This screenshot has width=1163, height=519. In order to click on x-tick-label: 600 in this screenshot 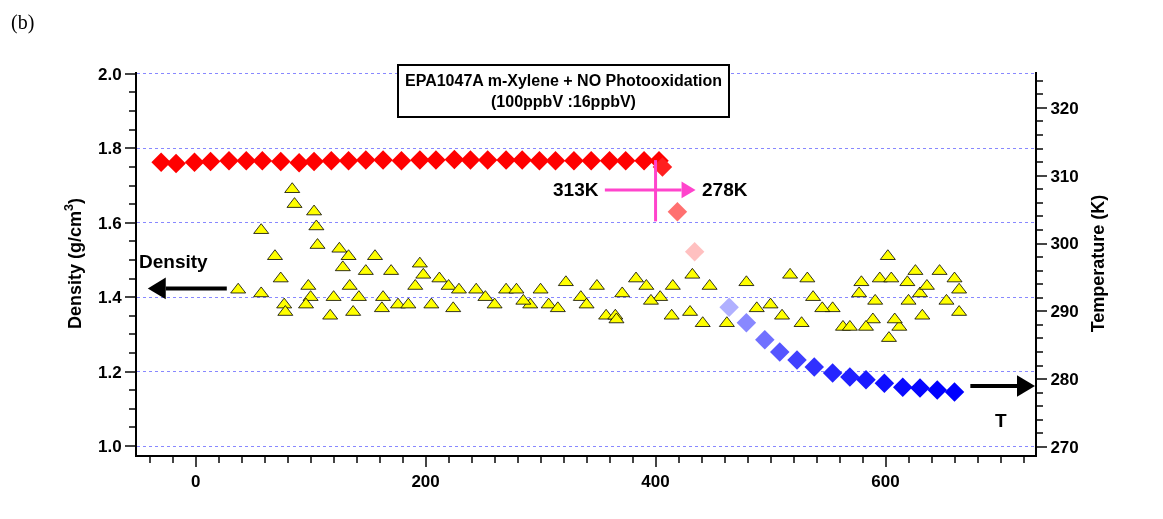, I will do `click(885, 482)`.